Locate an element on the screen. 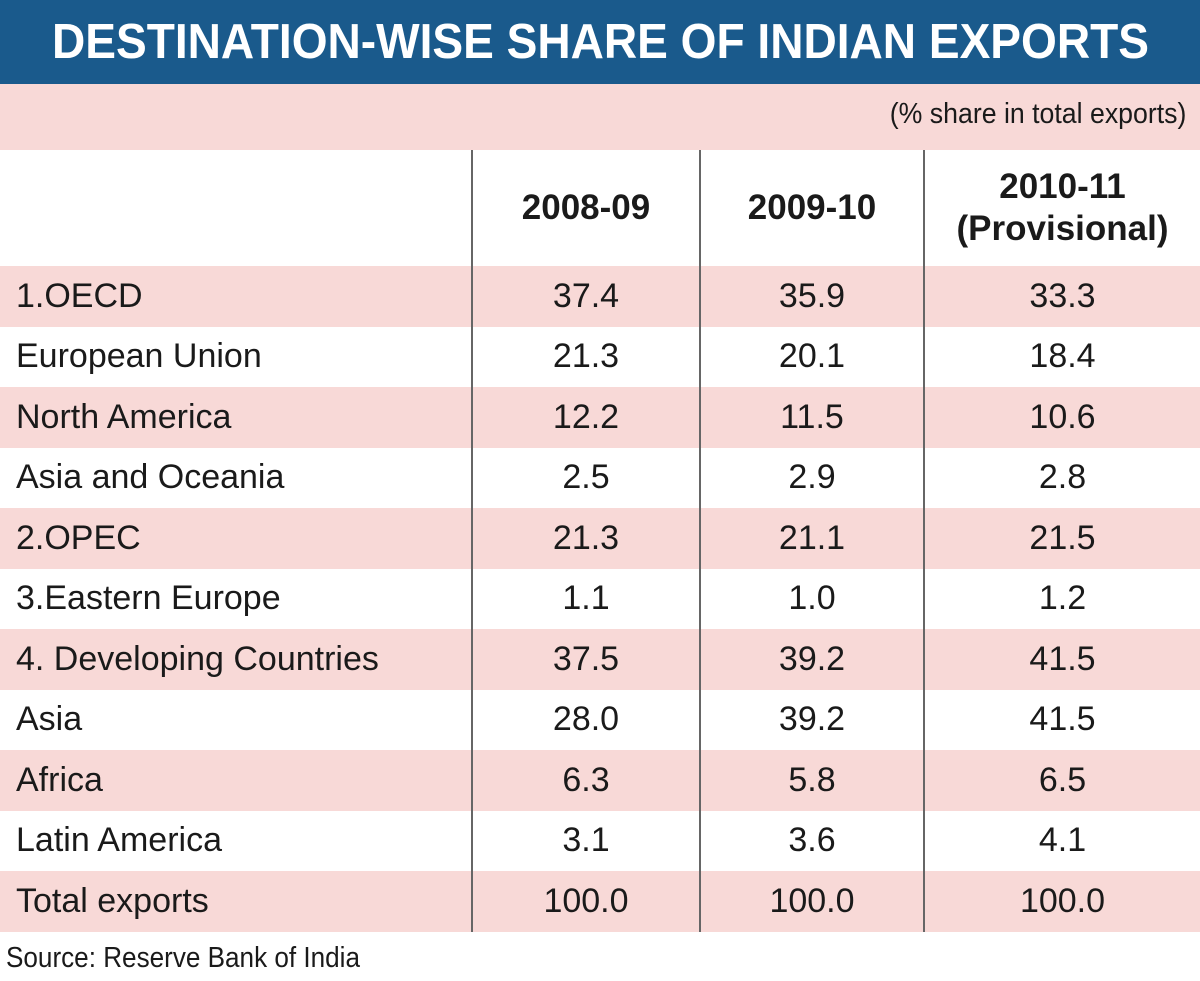 The width and height of the screenshot is (1200, 981). row-label: Asia is located at coordinates (236, 719).